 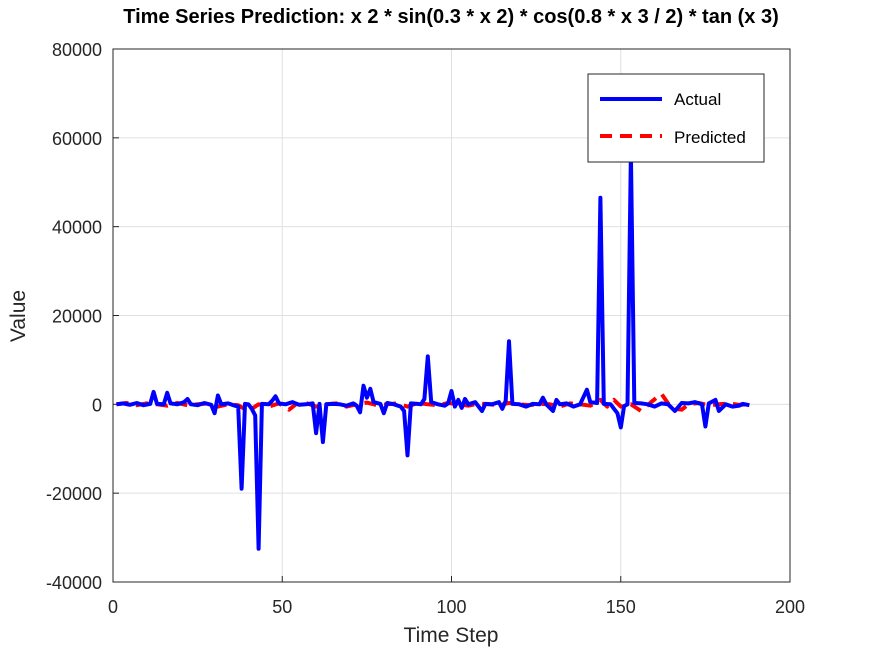 What do you see at coordinates (710, 137) in the screenshot?
I see `legend-label-predicted: Predicted` at bounding box center [710, 137].